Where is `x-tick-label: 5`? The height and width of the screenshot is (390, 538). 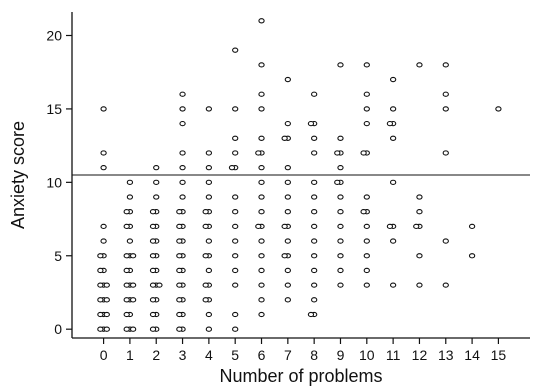
x-tick-label: 5 is located at coordinates (235, 355).